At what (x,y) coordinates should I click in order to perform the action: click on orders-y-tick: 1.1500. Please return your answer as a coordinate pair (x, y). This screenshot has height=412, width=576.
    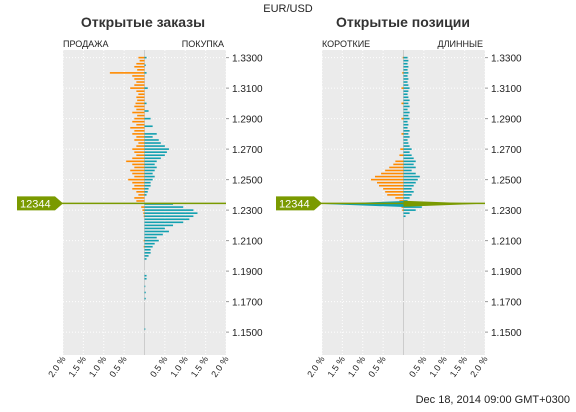
    Looking at the image, I should click on (247, 333).